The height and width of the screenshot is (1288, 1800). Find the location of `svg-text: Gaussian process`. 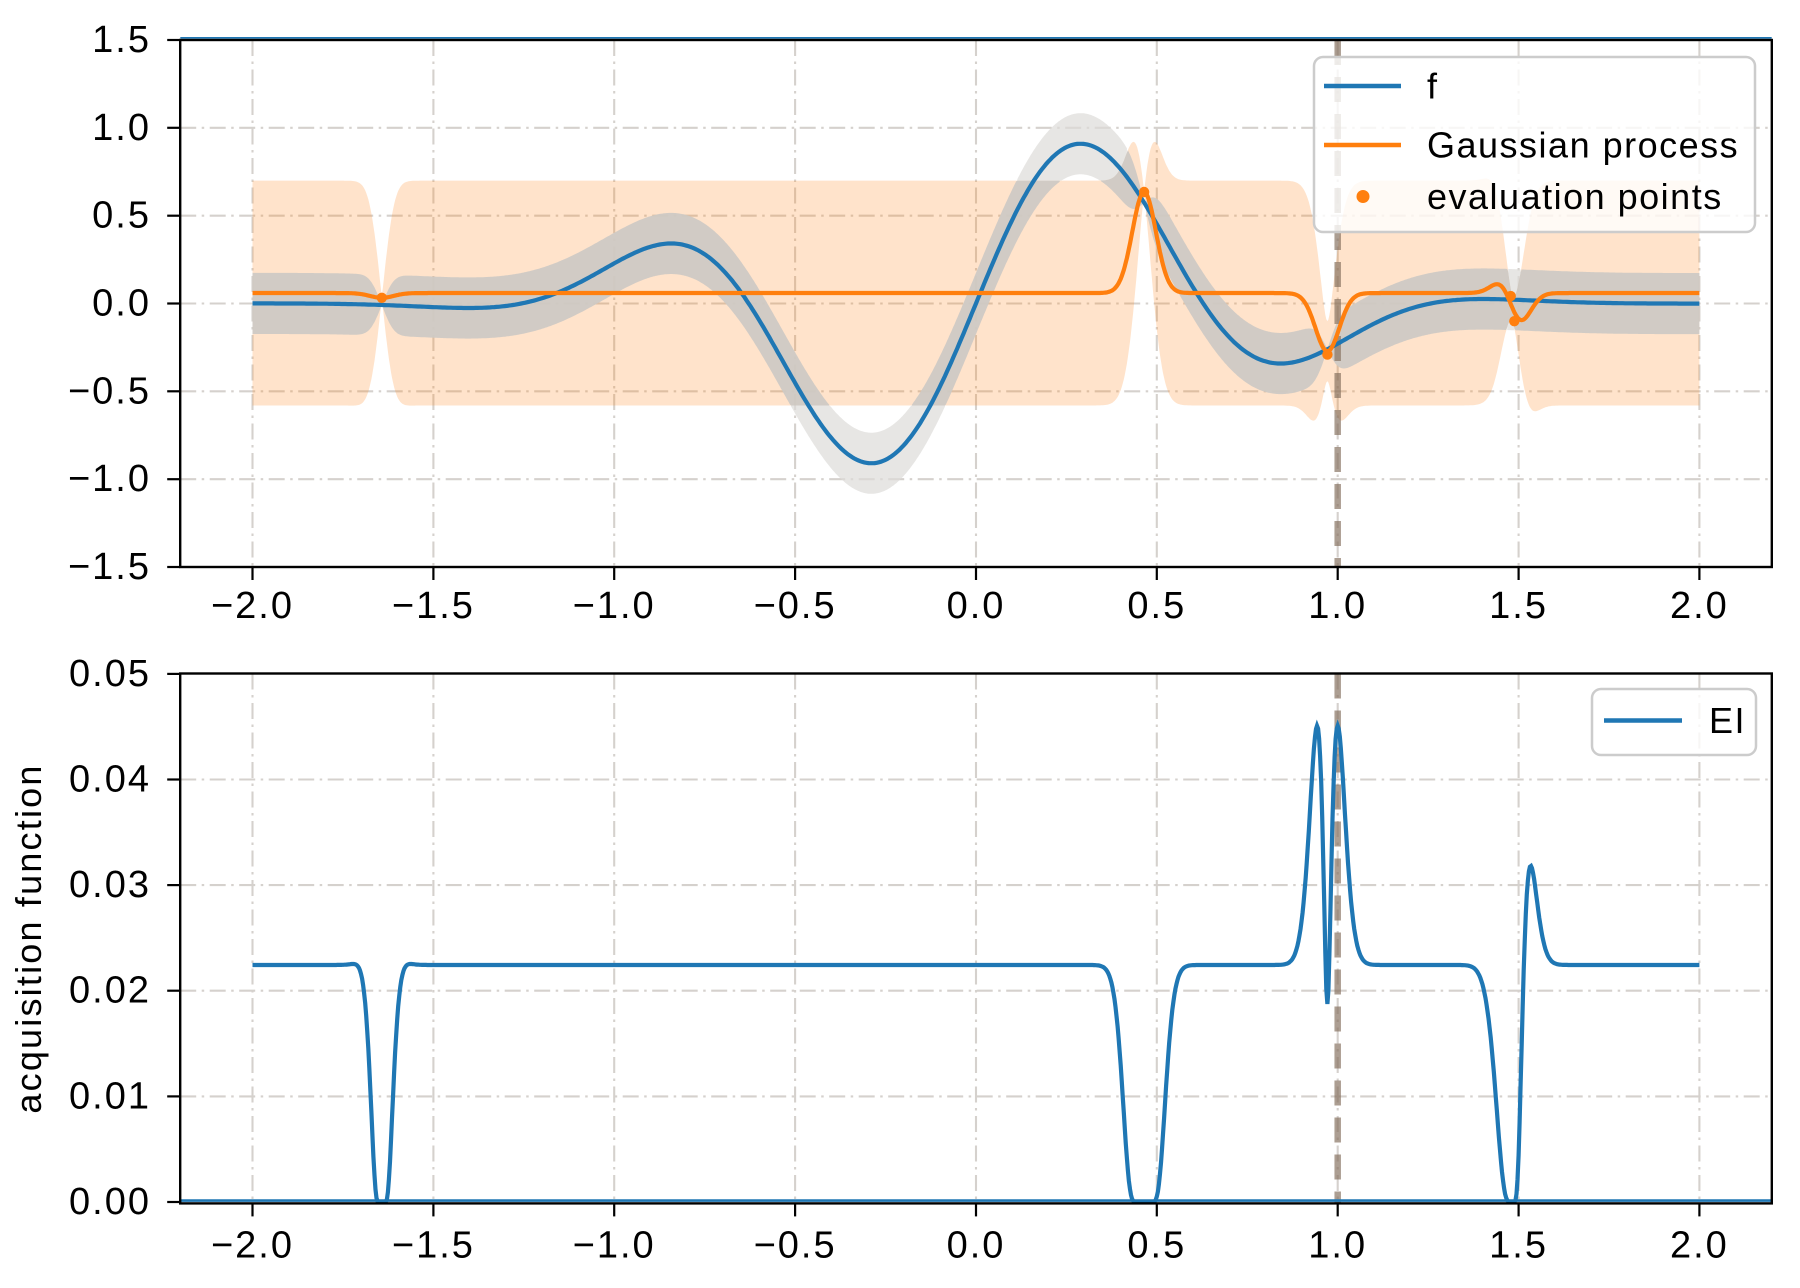

svg-text: Gaussian process is located at coordinates (1583, 145).